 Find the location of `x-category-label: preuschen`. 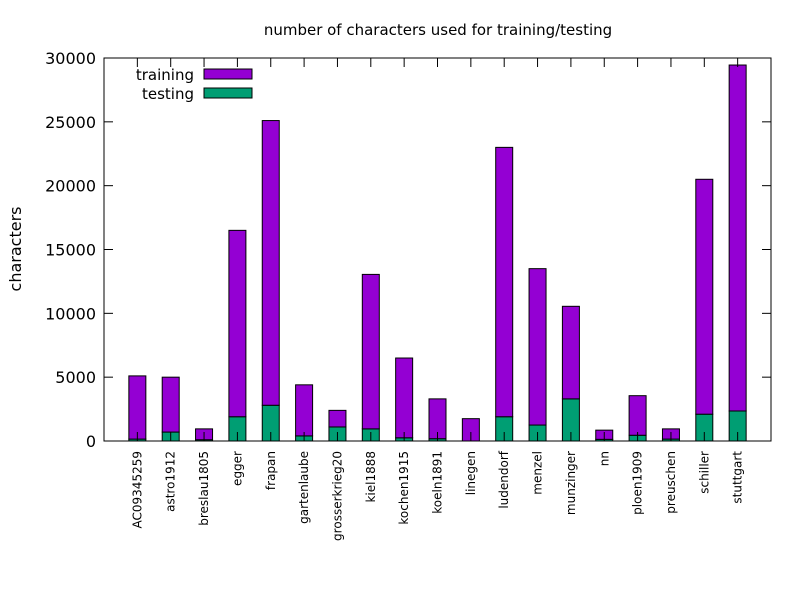

x-category-label: preuschen is located at coordinates (671, 482).